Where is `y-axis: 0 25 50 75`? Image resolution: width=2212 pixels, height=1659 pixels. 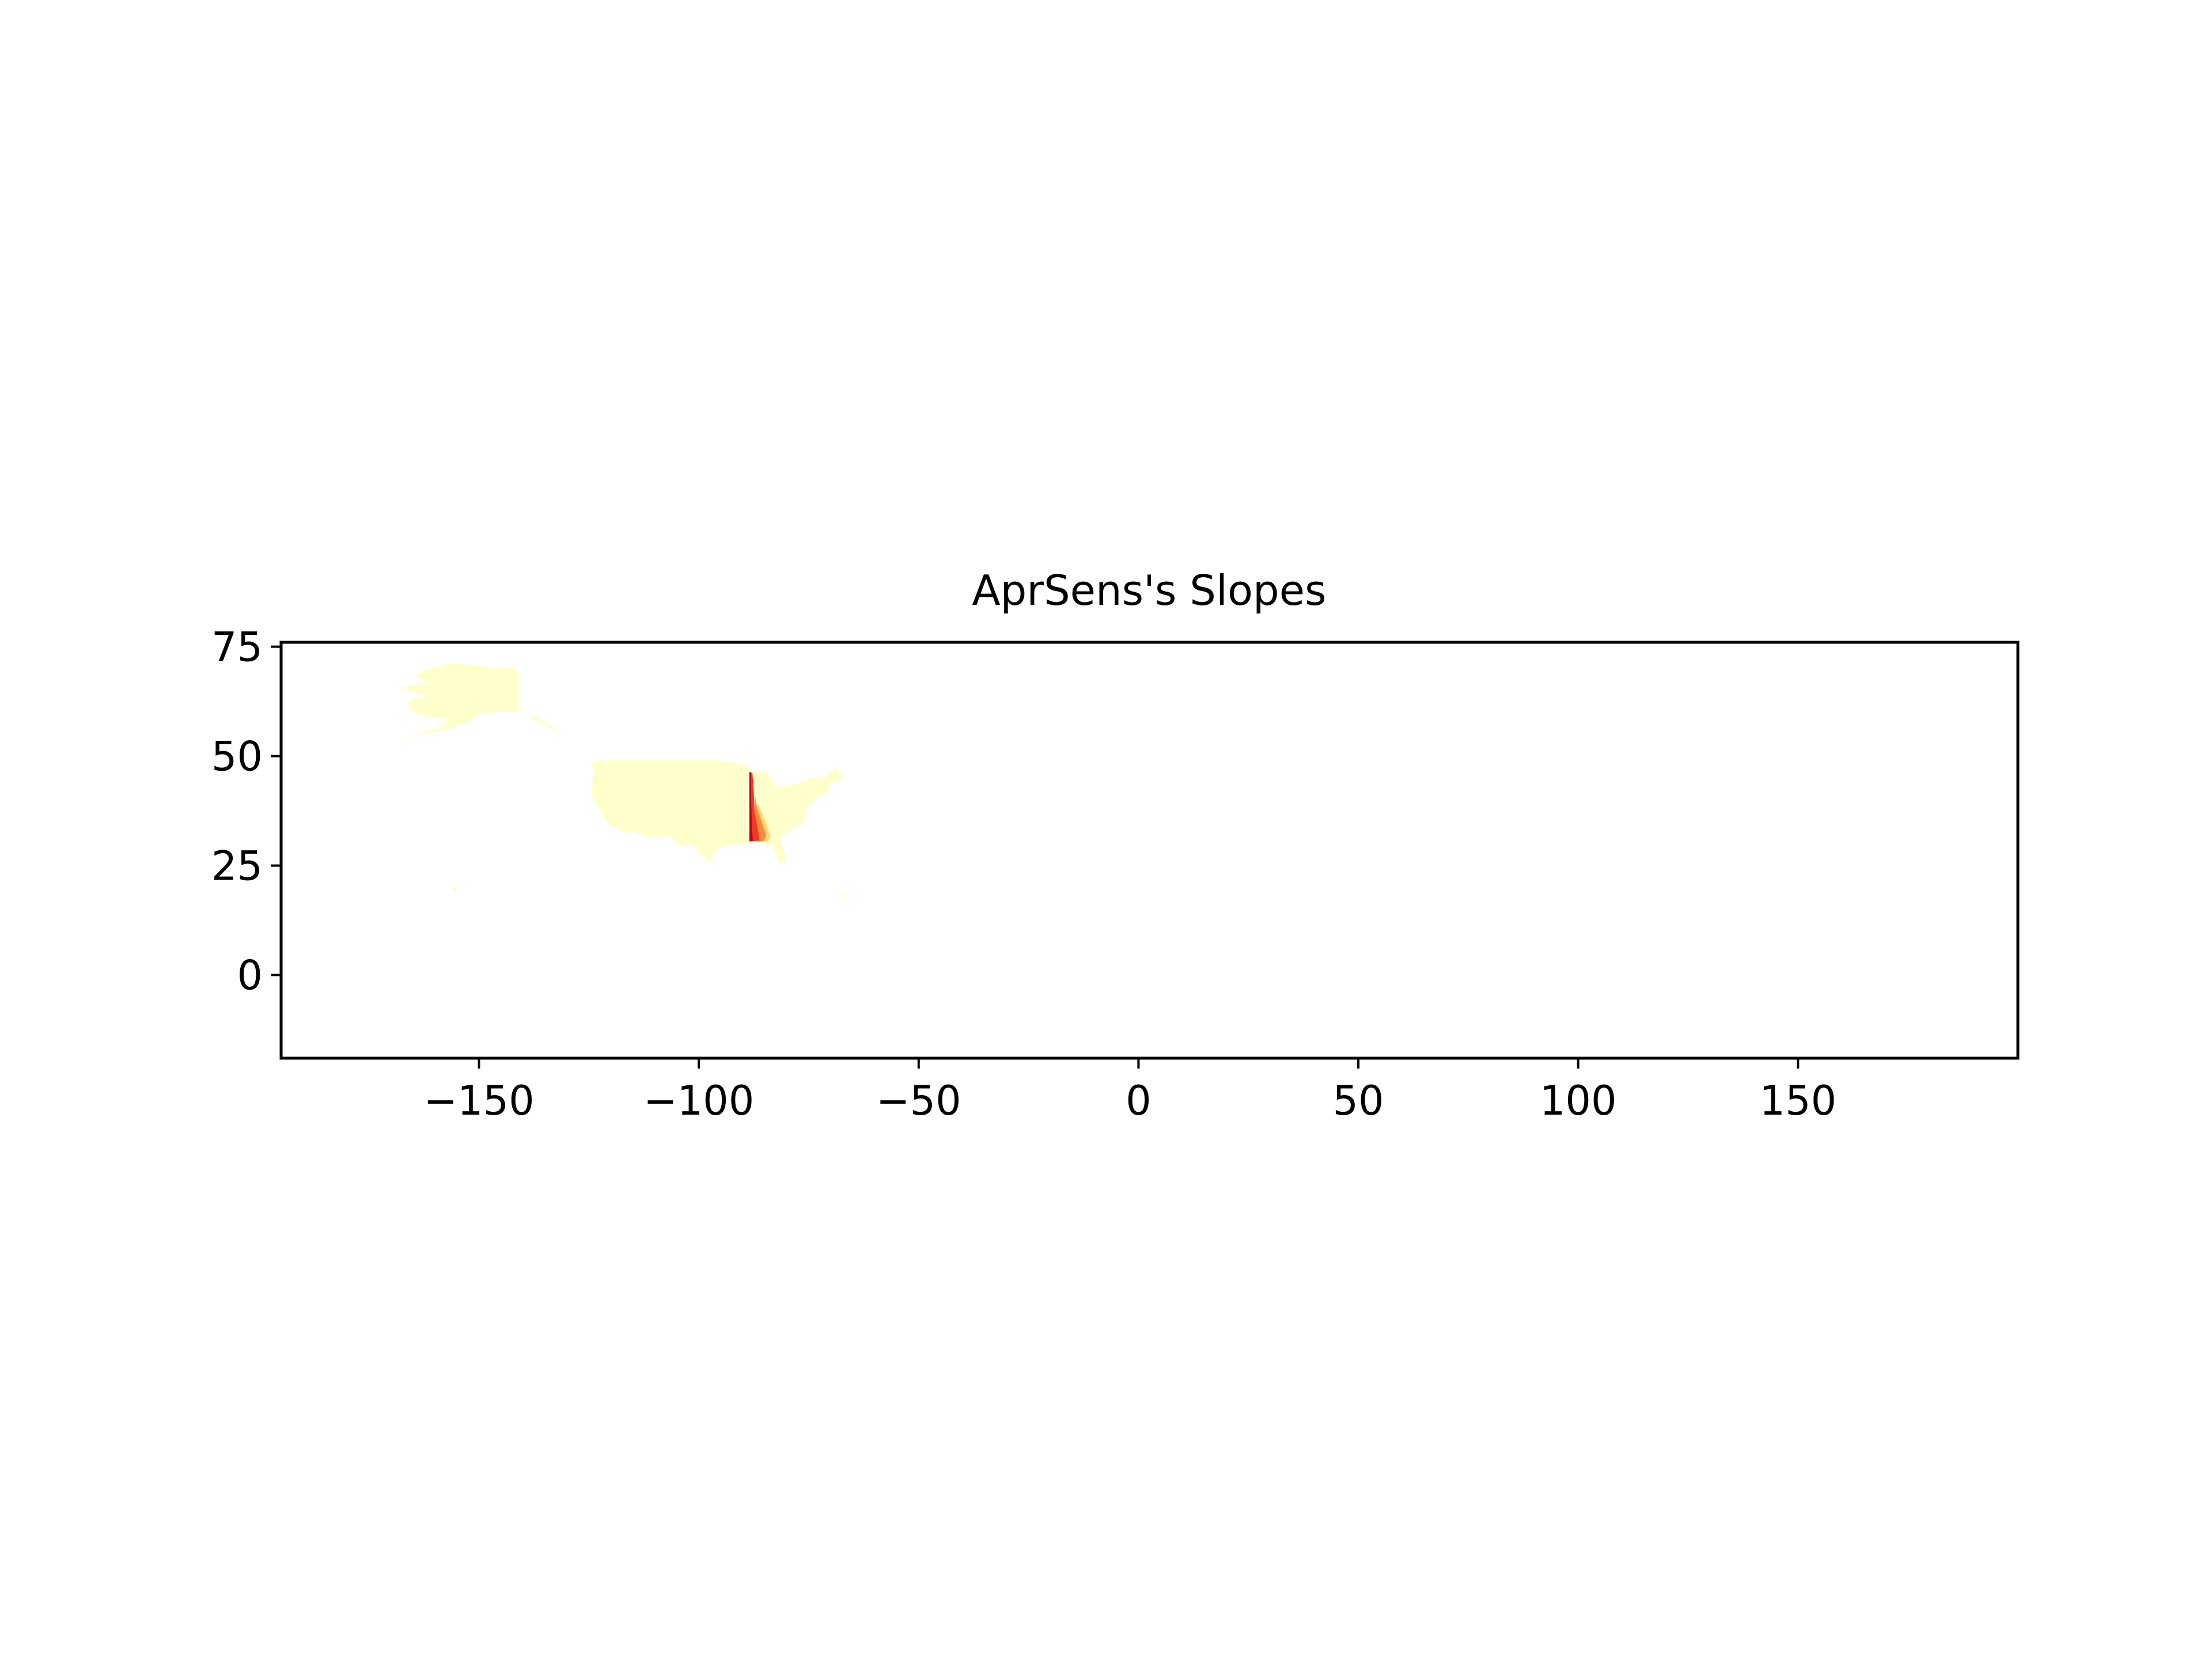 y-axis: 0 25 50 75 is located at coordinates (246, 811).